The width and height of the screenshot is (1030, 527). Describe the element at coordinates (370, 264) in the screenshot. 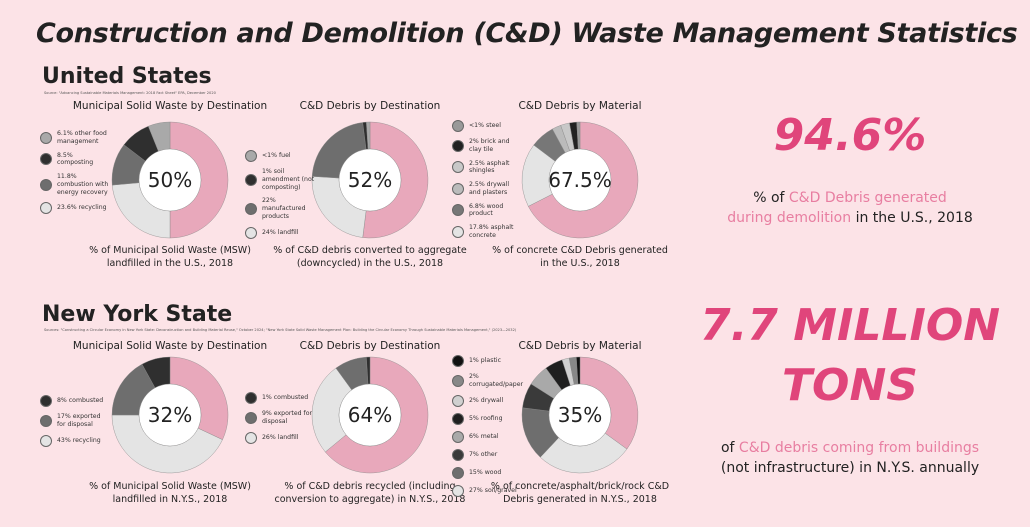

I see `caption-line: (downcycled) in the U.S., 2018` at that location.